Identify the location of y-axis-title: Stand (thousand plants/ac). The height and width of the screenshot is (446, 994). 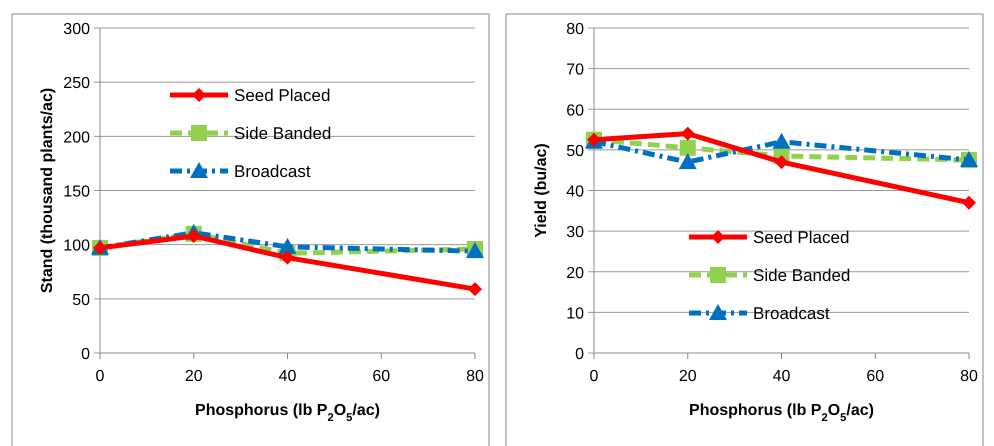
(47, 191).